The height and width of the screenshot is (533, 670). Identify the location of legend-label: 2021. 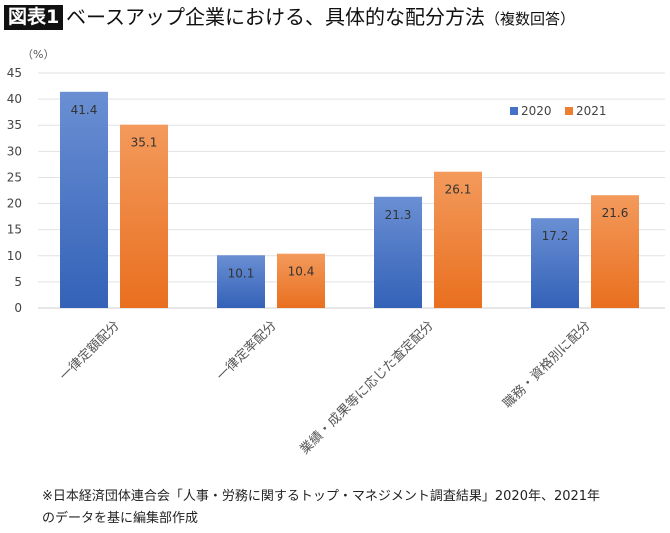
(591, 111).